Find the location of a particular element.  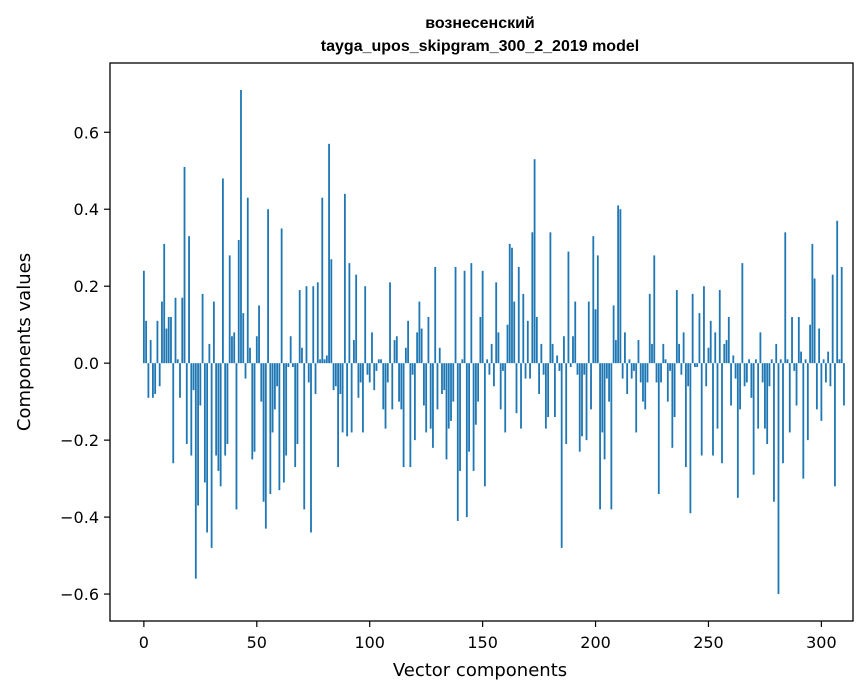

x-axis-ticks: 0 50 100 150 200 250 300 is located at coordinates (488, 636).